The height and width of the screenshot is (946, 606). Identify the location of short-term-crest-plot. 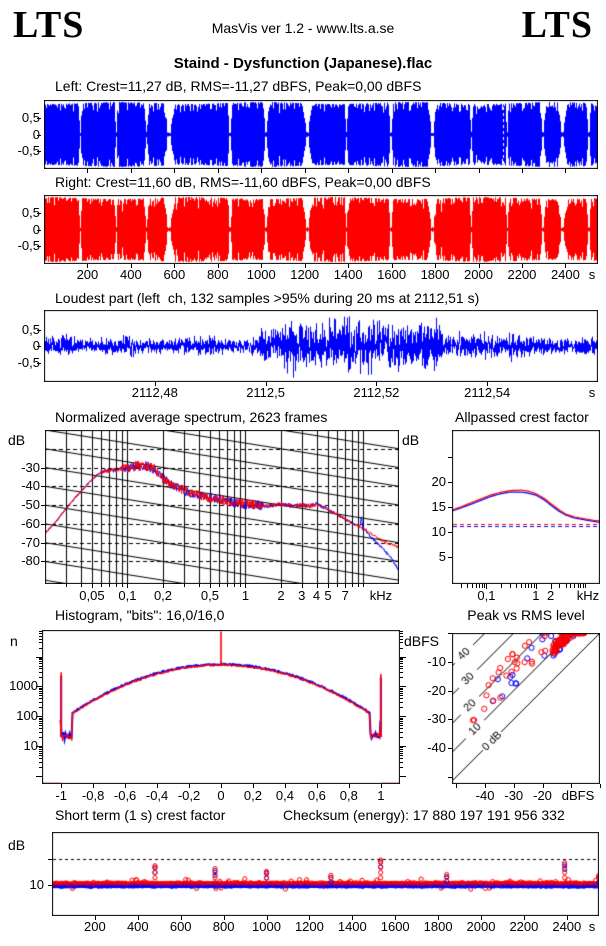
(325, 874).